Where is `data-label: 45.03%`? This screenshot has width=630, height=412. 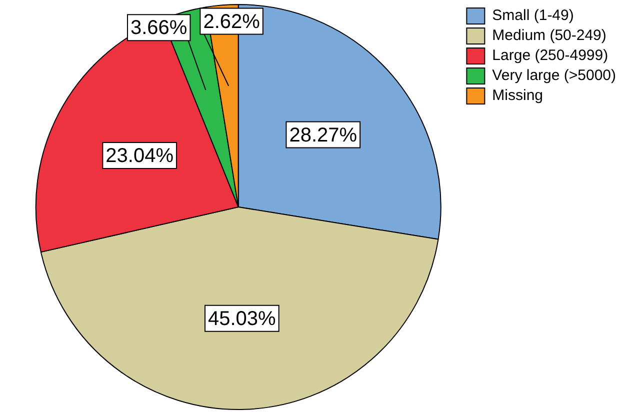
data-label: 45.03% is located at coordinates (242, 319).